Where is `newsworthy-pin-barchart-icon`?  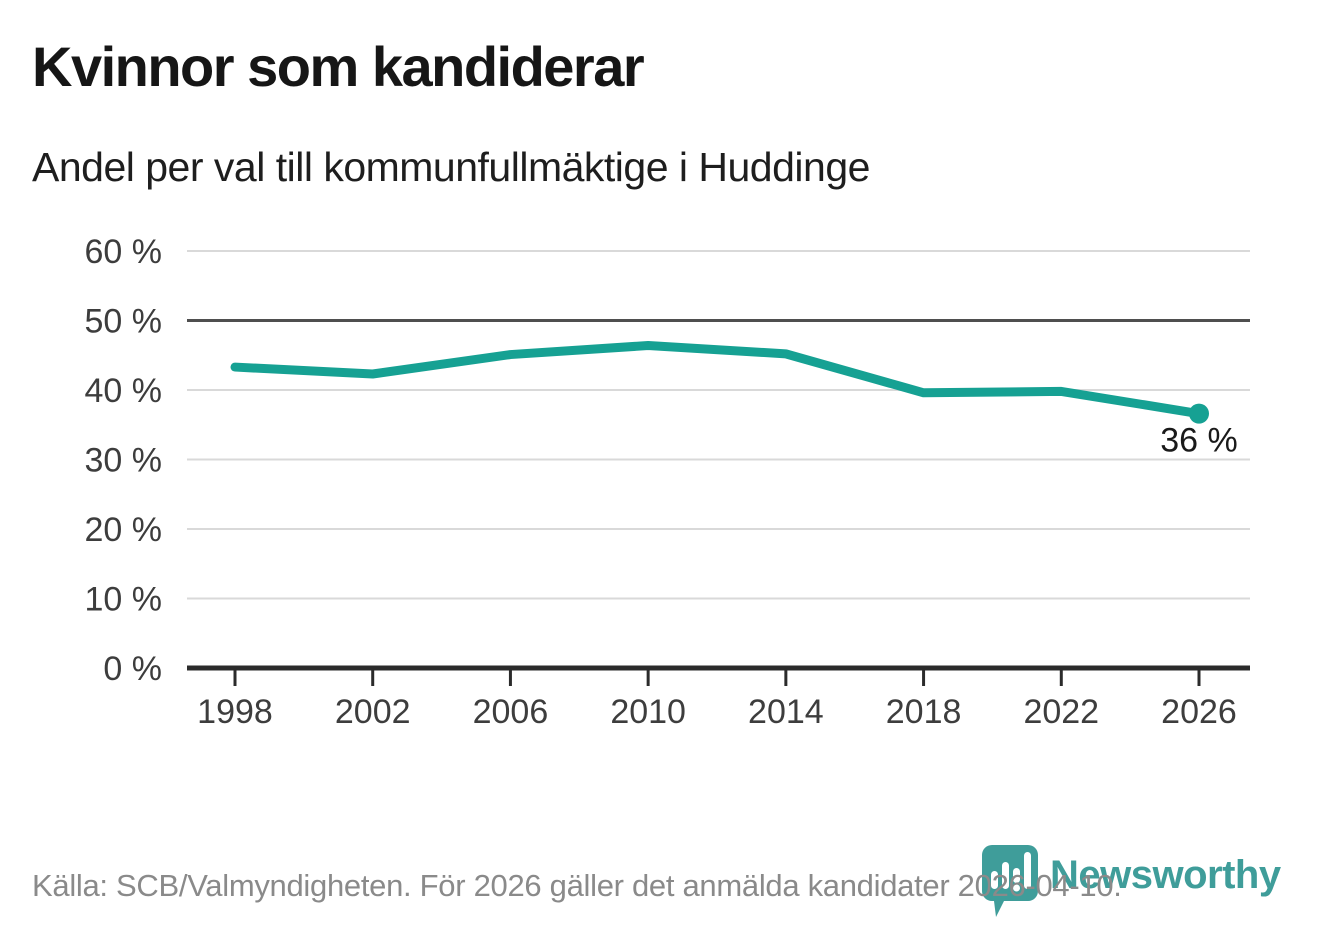
newsworthy-pin-barchart-icon is located at coordinates (1010, 881).